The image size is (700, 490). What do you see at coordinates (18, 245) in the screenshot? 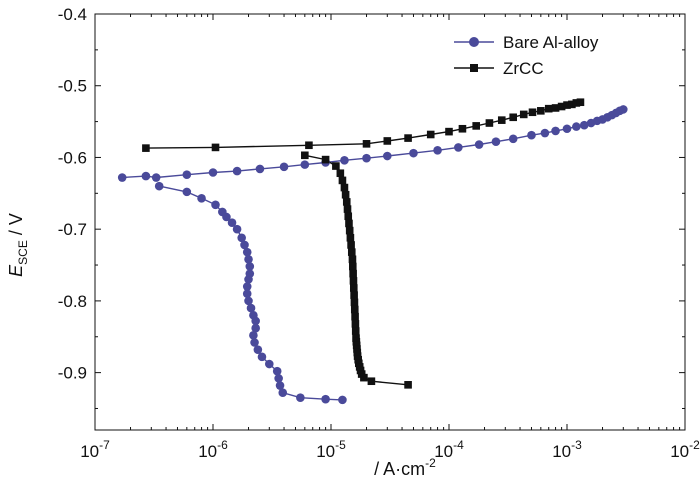
I see `y-axis-label: ESCE / V` at bounding box center [18, 245].